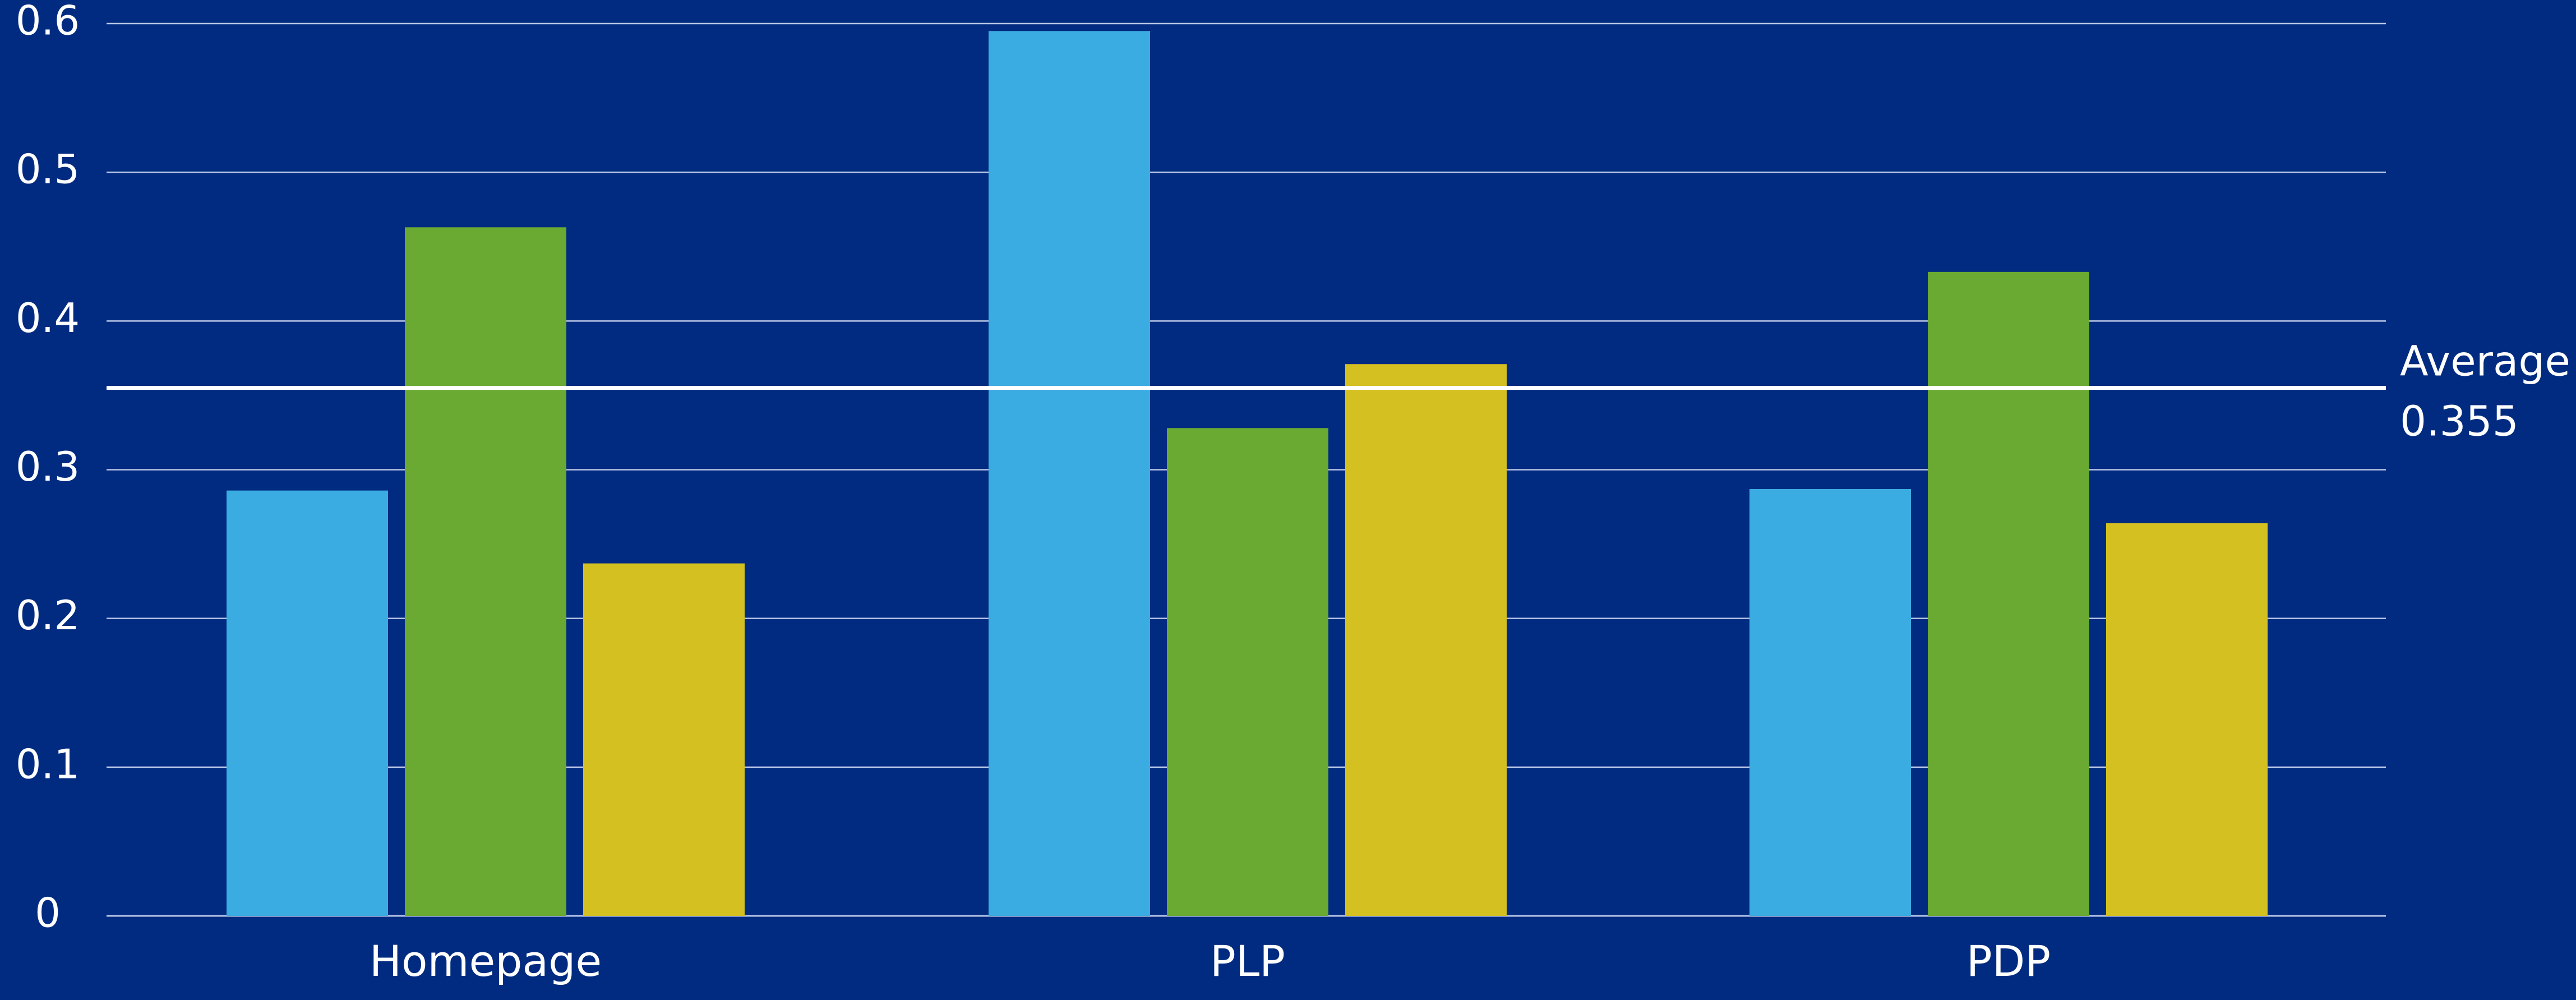 The image size is (2576, 1000). I want to click on y-tick-label: 0, so click(48, 913).